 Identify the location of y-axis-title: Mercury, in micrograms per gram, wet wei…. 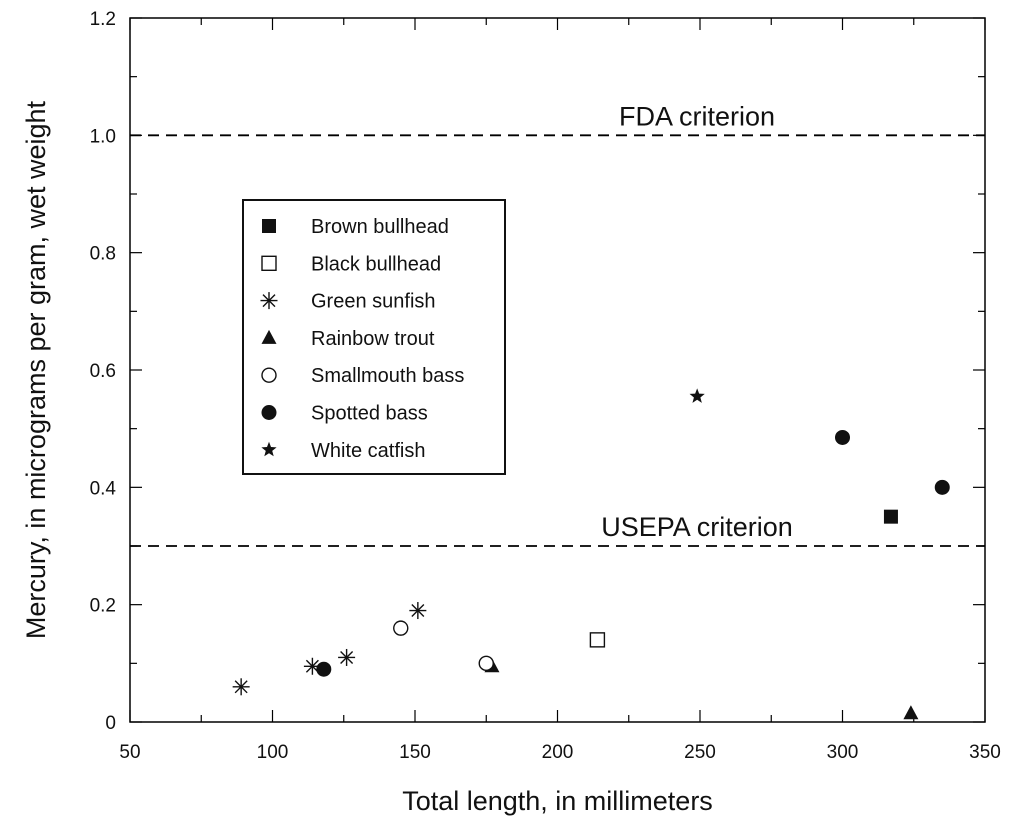
(36, 369).